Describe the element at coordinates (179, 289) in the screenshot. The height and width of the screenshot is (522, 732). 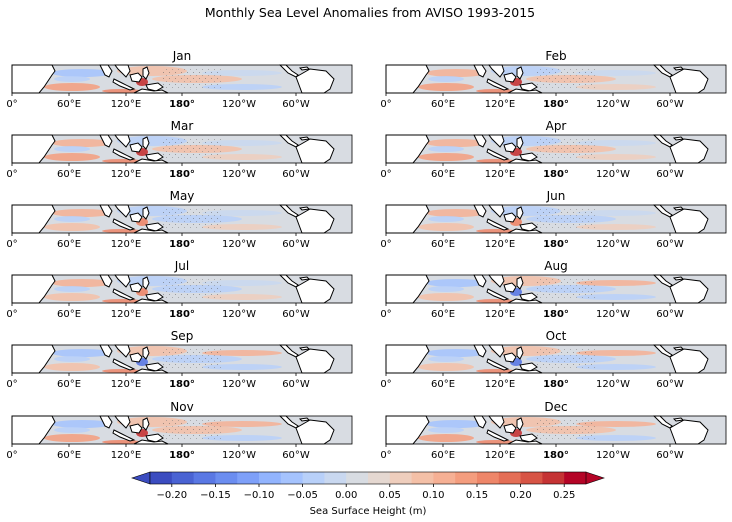
I see `map-panel: Jul 0° 60°E 120°E 180° 120°W 60°W` at that location.